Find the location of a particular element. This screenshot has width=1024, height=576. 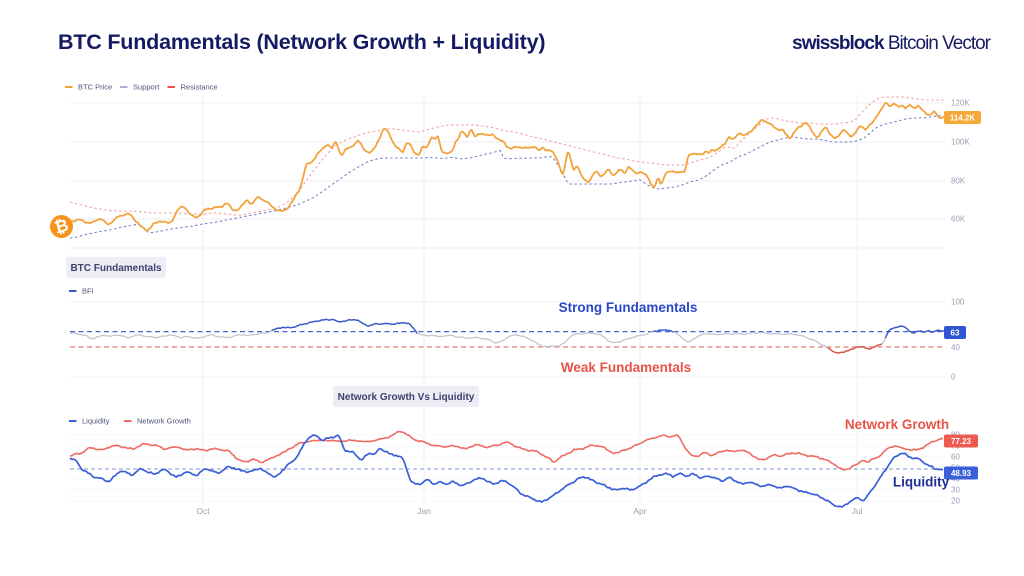

svg-text: Jul is located at coordinates (857, 511).